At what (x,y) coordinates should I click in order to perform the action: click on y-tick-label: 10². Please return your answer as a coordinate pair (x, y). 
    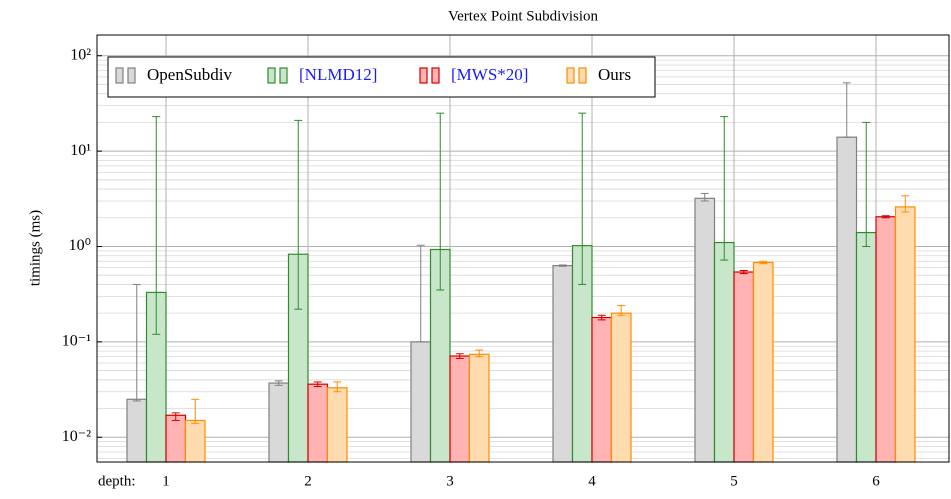
    Looking at the image, I should click on (80, 54).